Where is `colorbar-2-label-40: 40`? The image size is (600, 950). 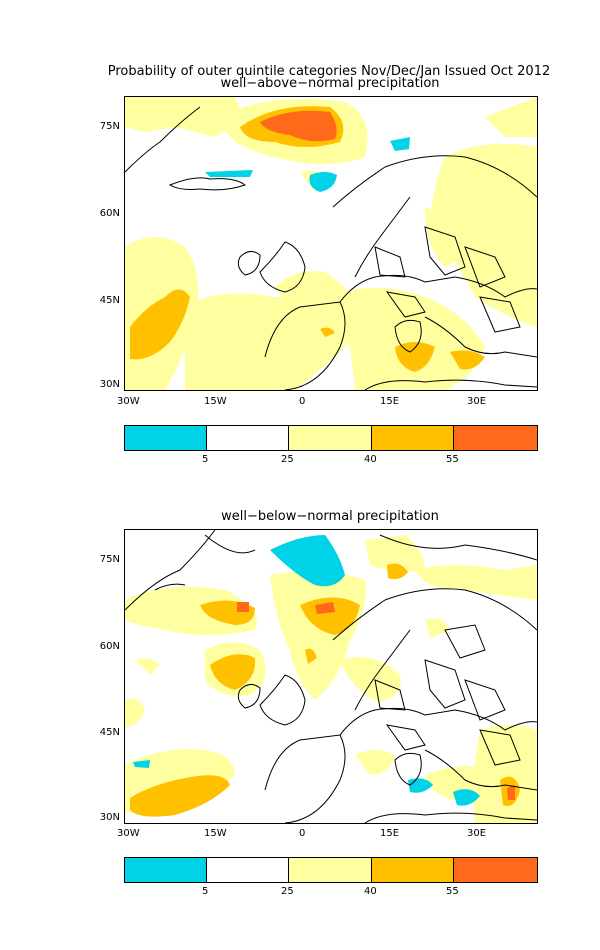 colorbar-2-label-40: 40 is located at coordinates (370, 891).